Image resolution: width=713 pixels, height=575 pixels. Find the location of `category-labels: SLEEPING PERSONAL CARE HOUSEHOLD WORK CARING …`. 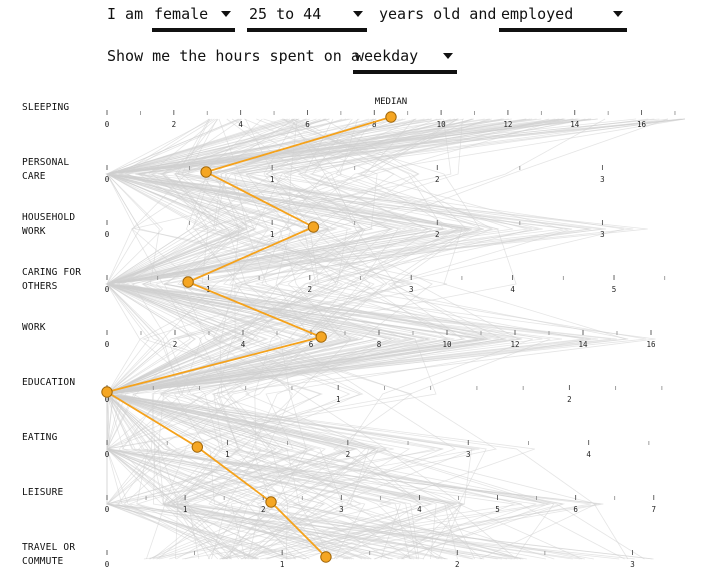

category-labels: SLEEPING PERSONAL CARE HOUSEHOLD WORK CARING … is located at coordinates (51, 334).